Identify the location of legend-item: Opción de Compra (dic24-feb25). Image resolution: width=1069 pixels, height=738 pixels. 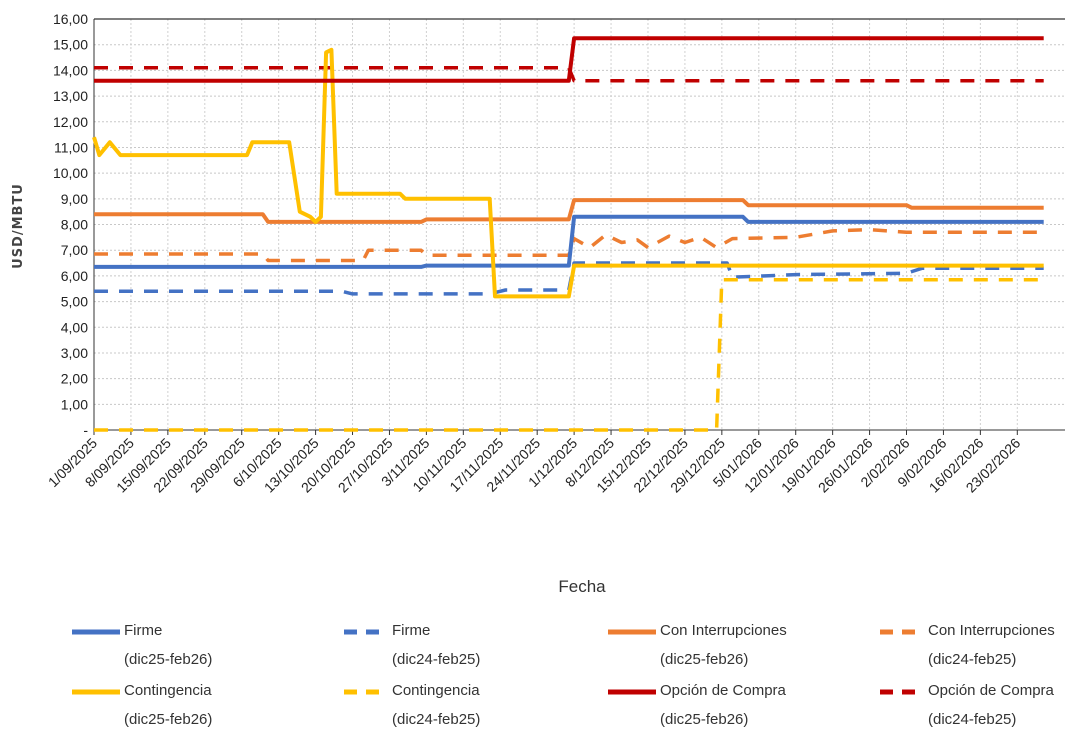
(971, 710).